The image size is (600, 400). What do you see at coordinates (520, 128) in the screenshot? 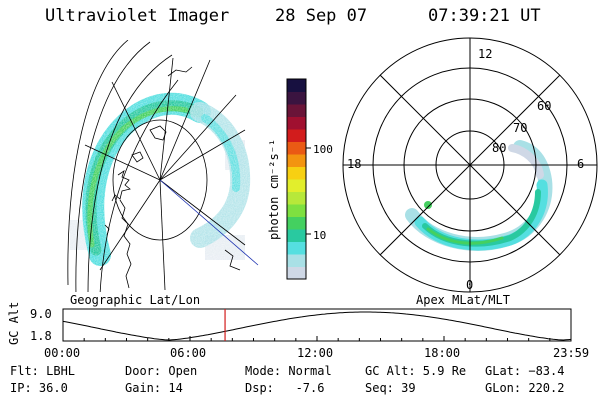
I see `lat-label-70: 70` at bounding box center [520, 128].